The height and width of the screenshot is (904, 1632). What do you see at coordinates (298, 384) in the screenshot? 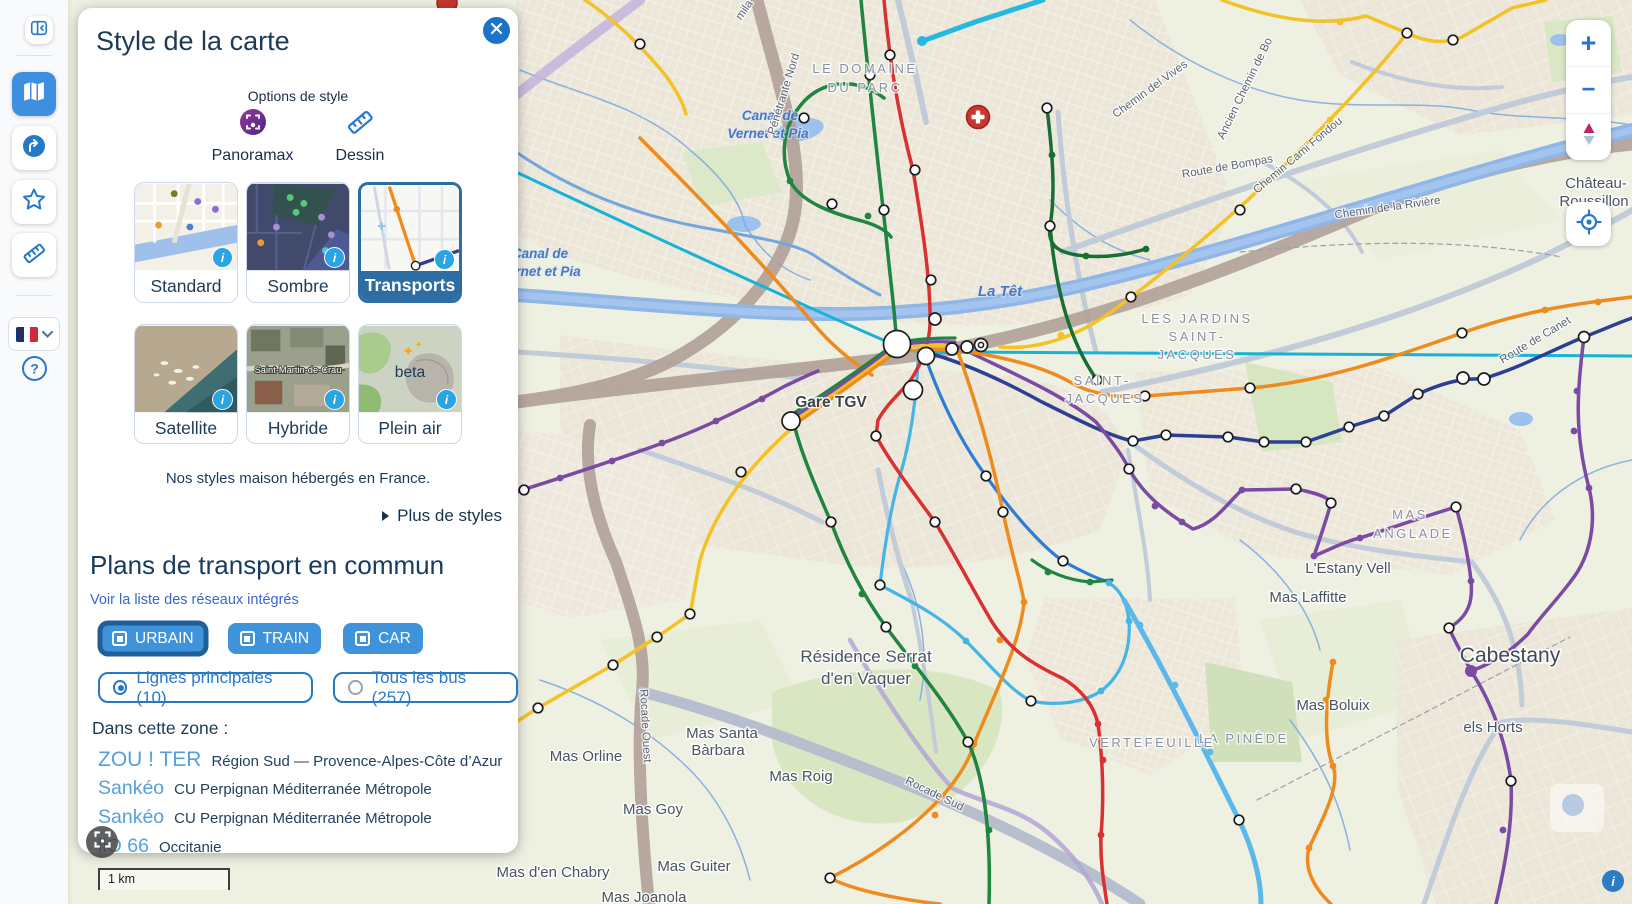
I see `style-card-hybride: Saint-Martin-de-Crau i Hybride` at bounding box center [298, 384].